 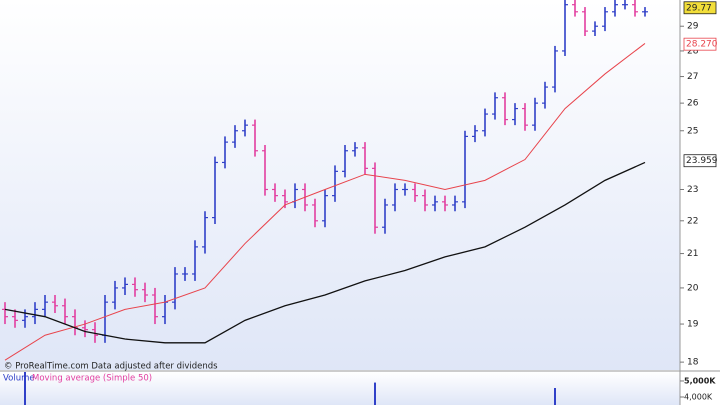 What do you see at coordinates (700, 380) in the screenshot?
I see `volume-tick-label: 5,000K` at bounding box center [700, 380].